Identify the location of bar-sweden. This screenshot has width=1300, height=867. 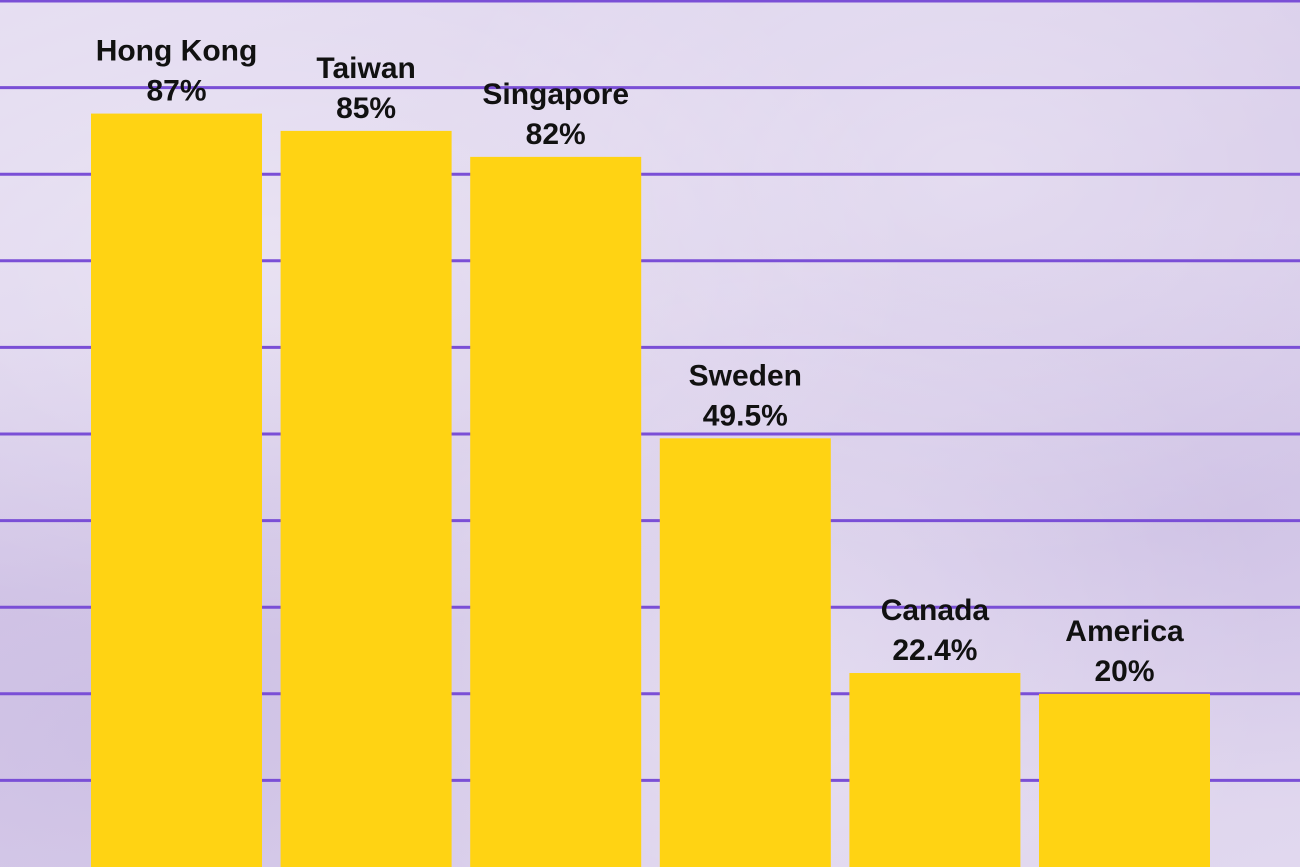
(745, 652).